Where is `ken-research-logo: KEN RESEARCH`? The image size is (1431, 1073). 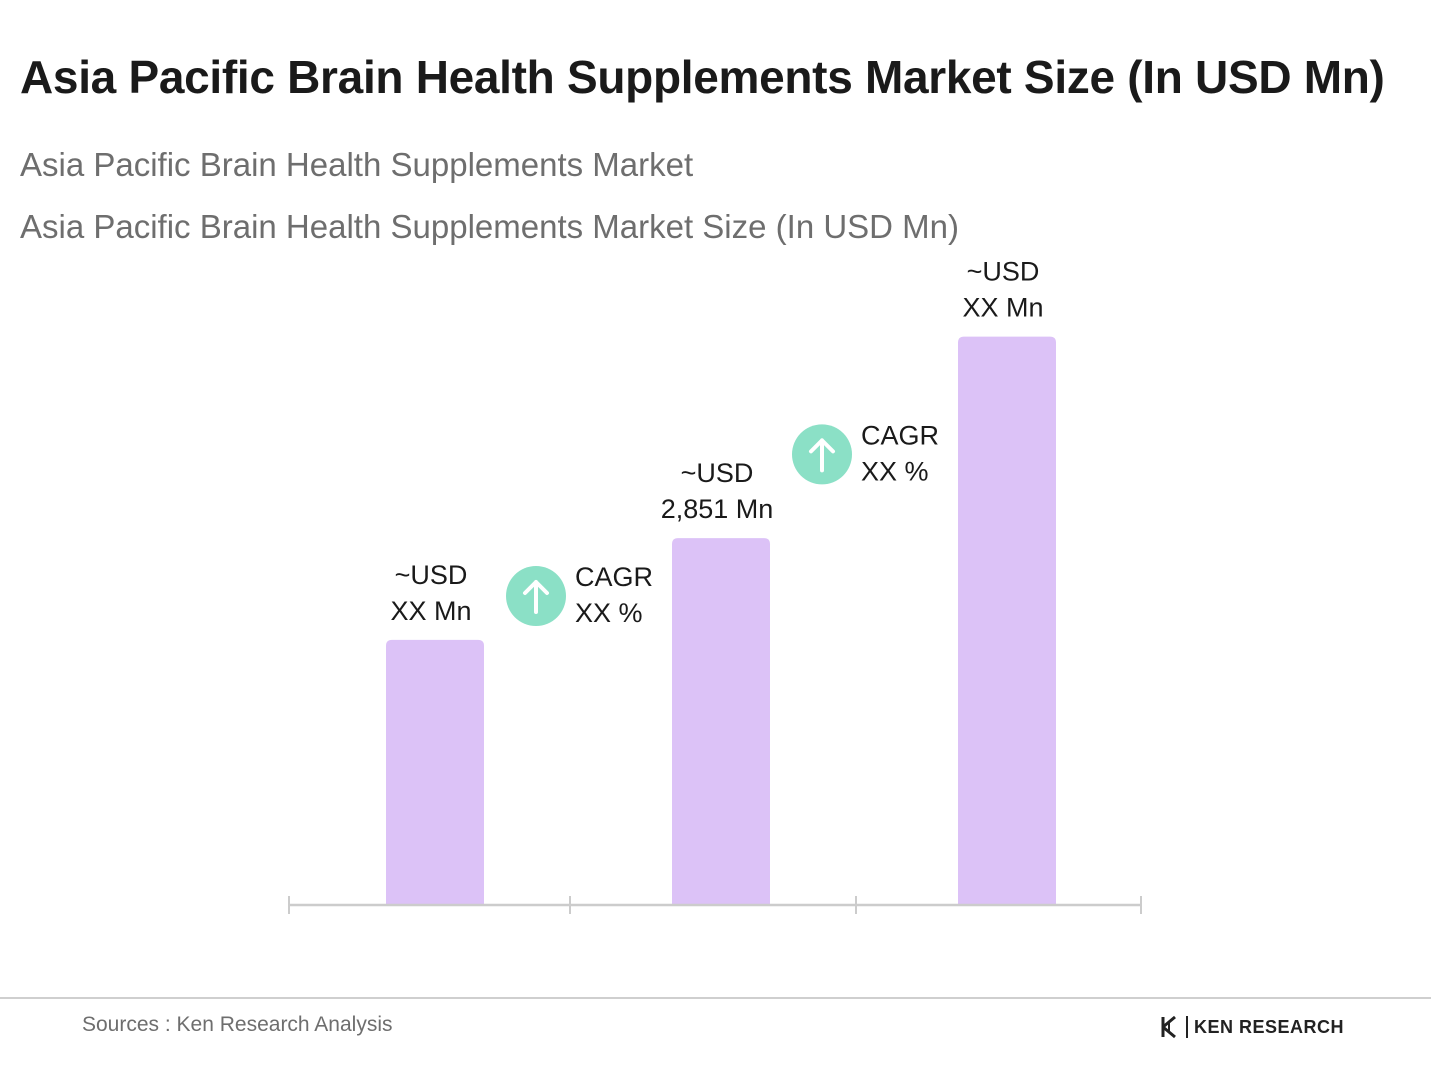 ken-research-logo: KEN RESEARCH is located at coordinates (1252, 1027).